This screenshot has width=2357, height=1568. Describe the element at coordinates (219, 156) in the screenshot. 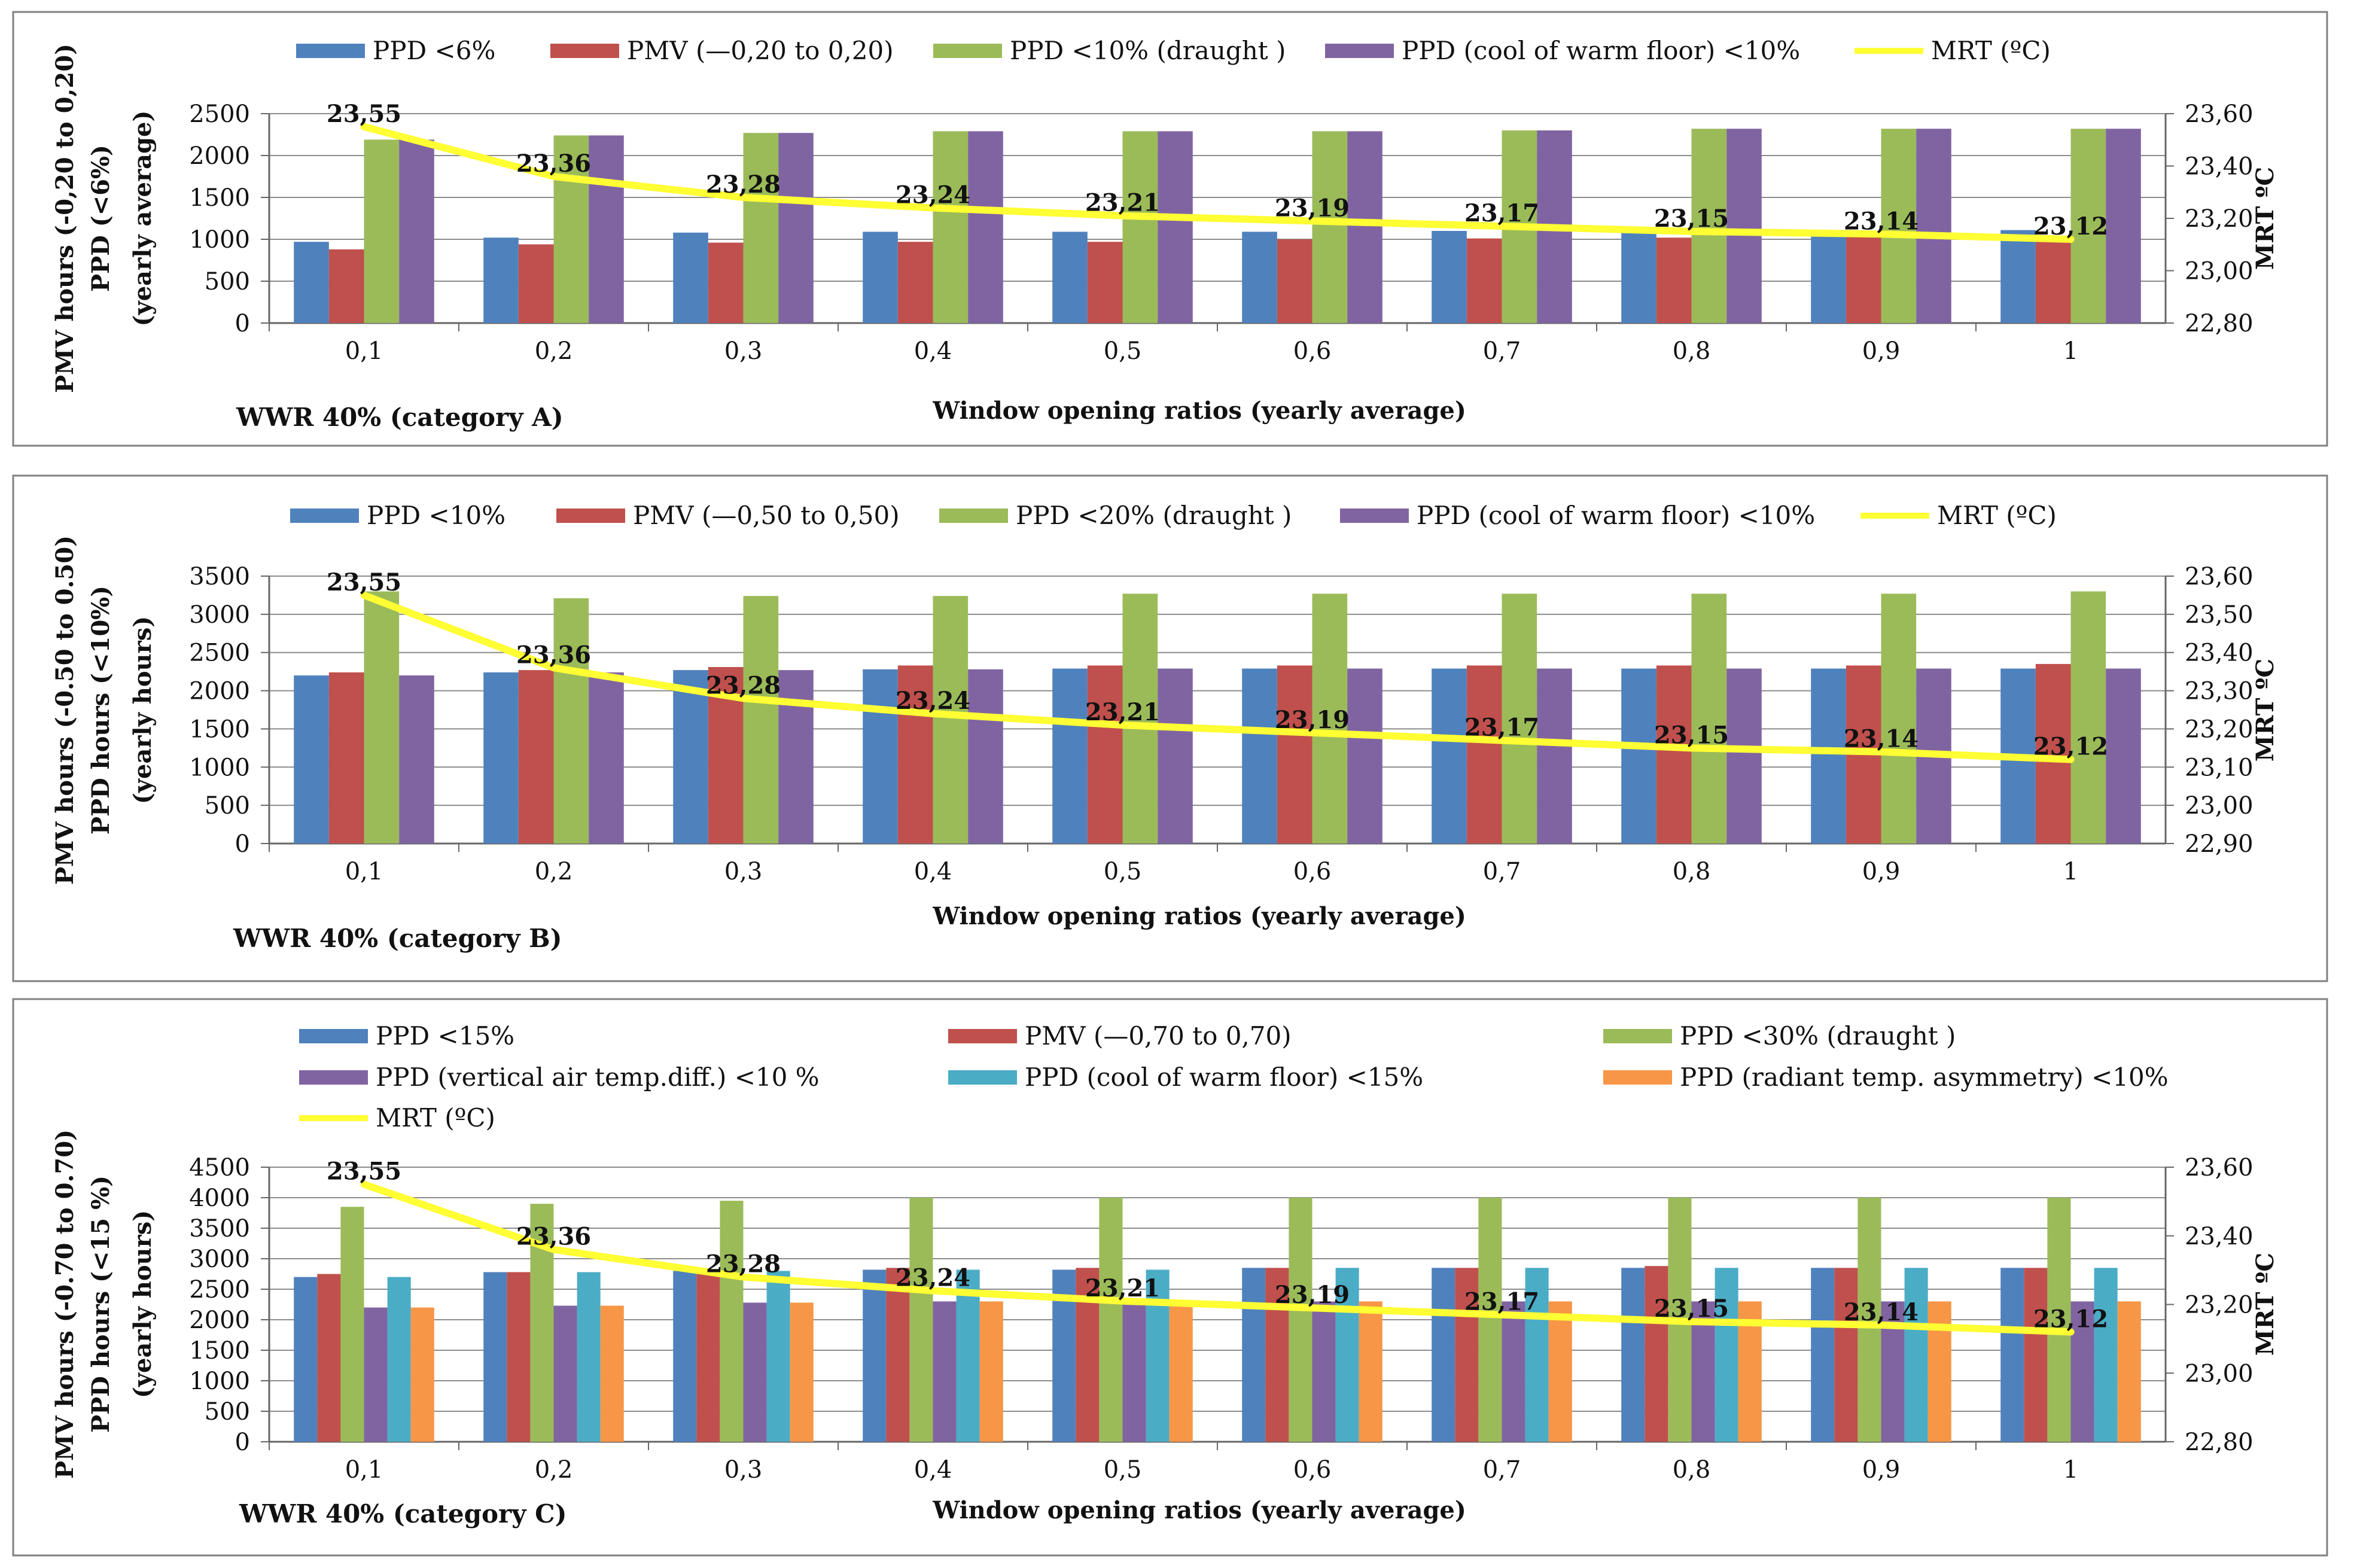

I see `y-tick-label: 2000` at that location.